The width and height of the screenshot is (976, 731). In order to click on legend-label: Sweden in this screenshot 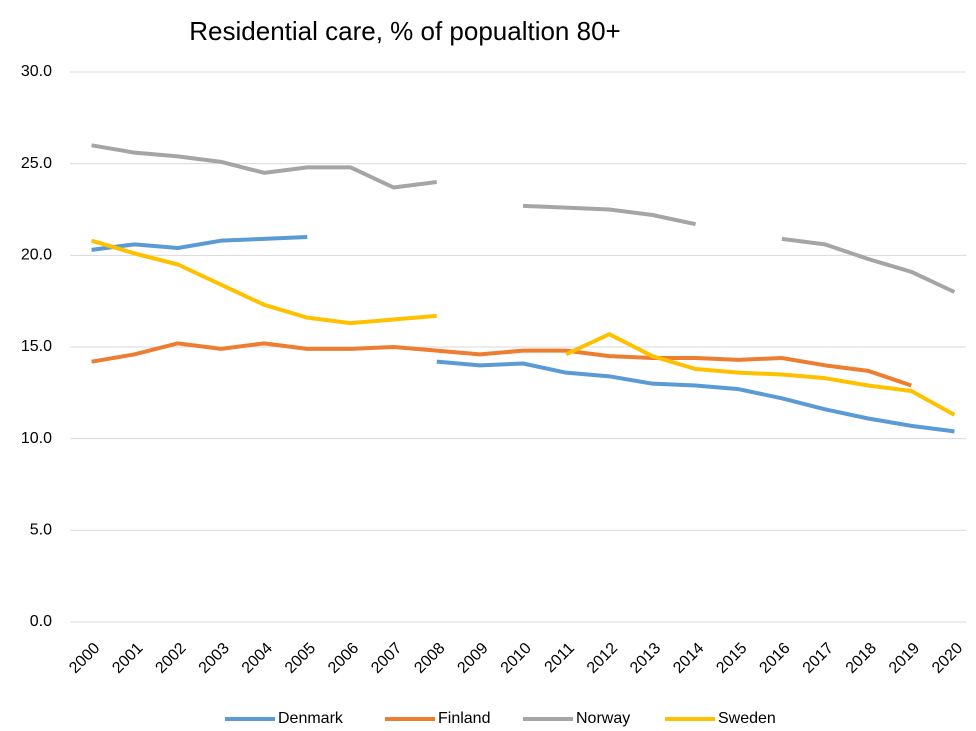, I will do `click(747, 718)`.